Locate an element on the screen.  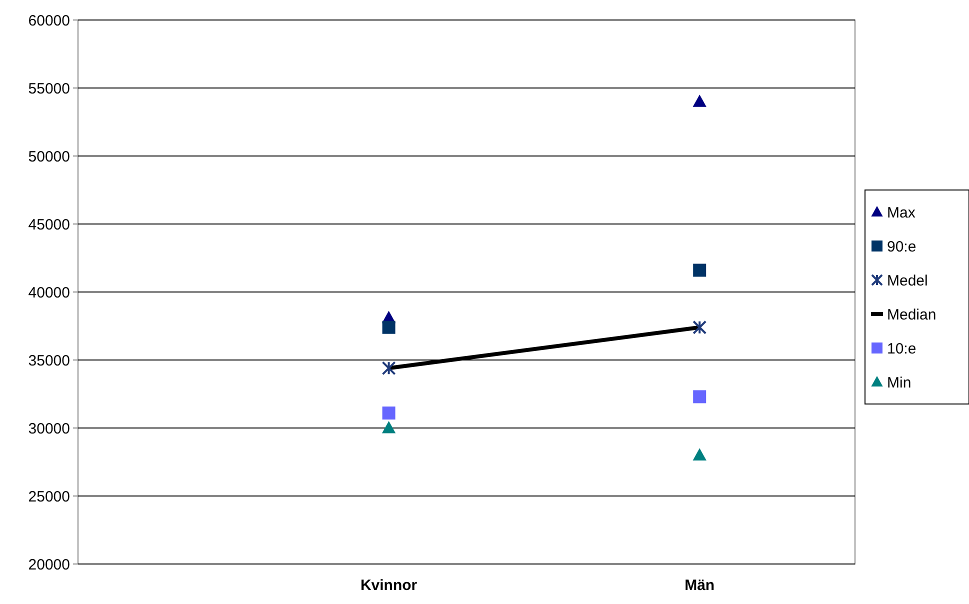
y-tick-label: 45000 is located at coordinates (49, 225).